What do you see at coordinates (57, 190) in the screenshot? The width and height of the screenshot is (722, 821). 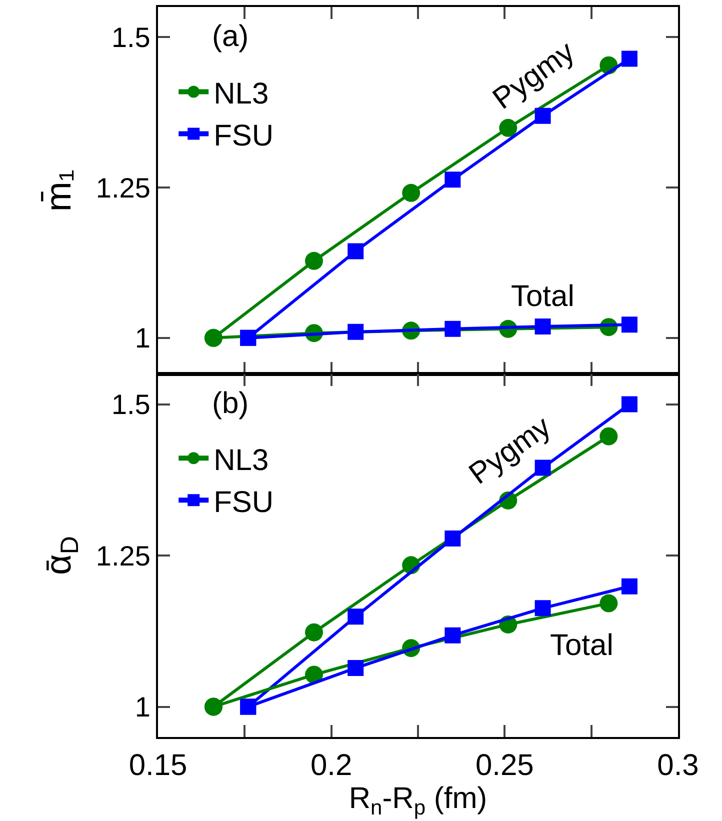 I see `y-axis-title: m̄₁` at bounding box center [57, 190].